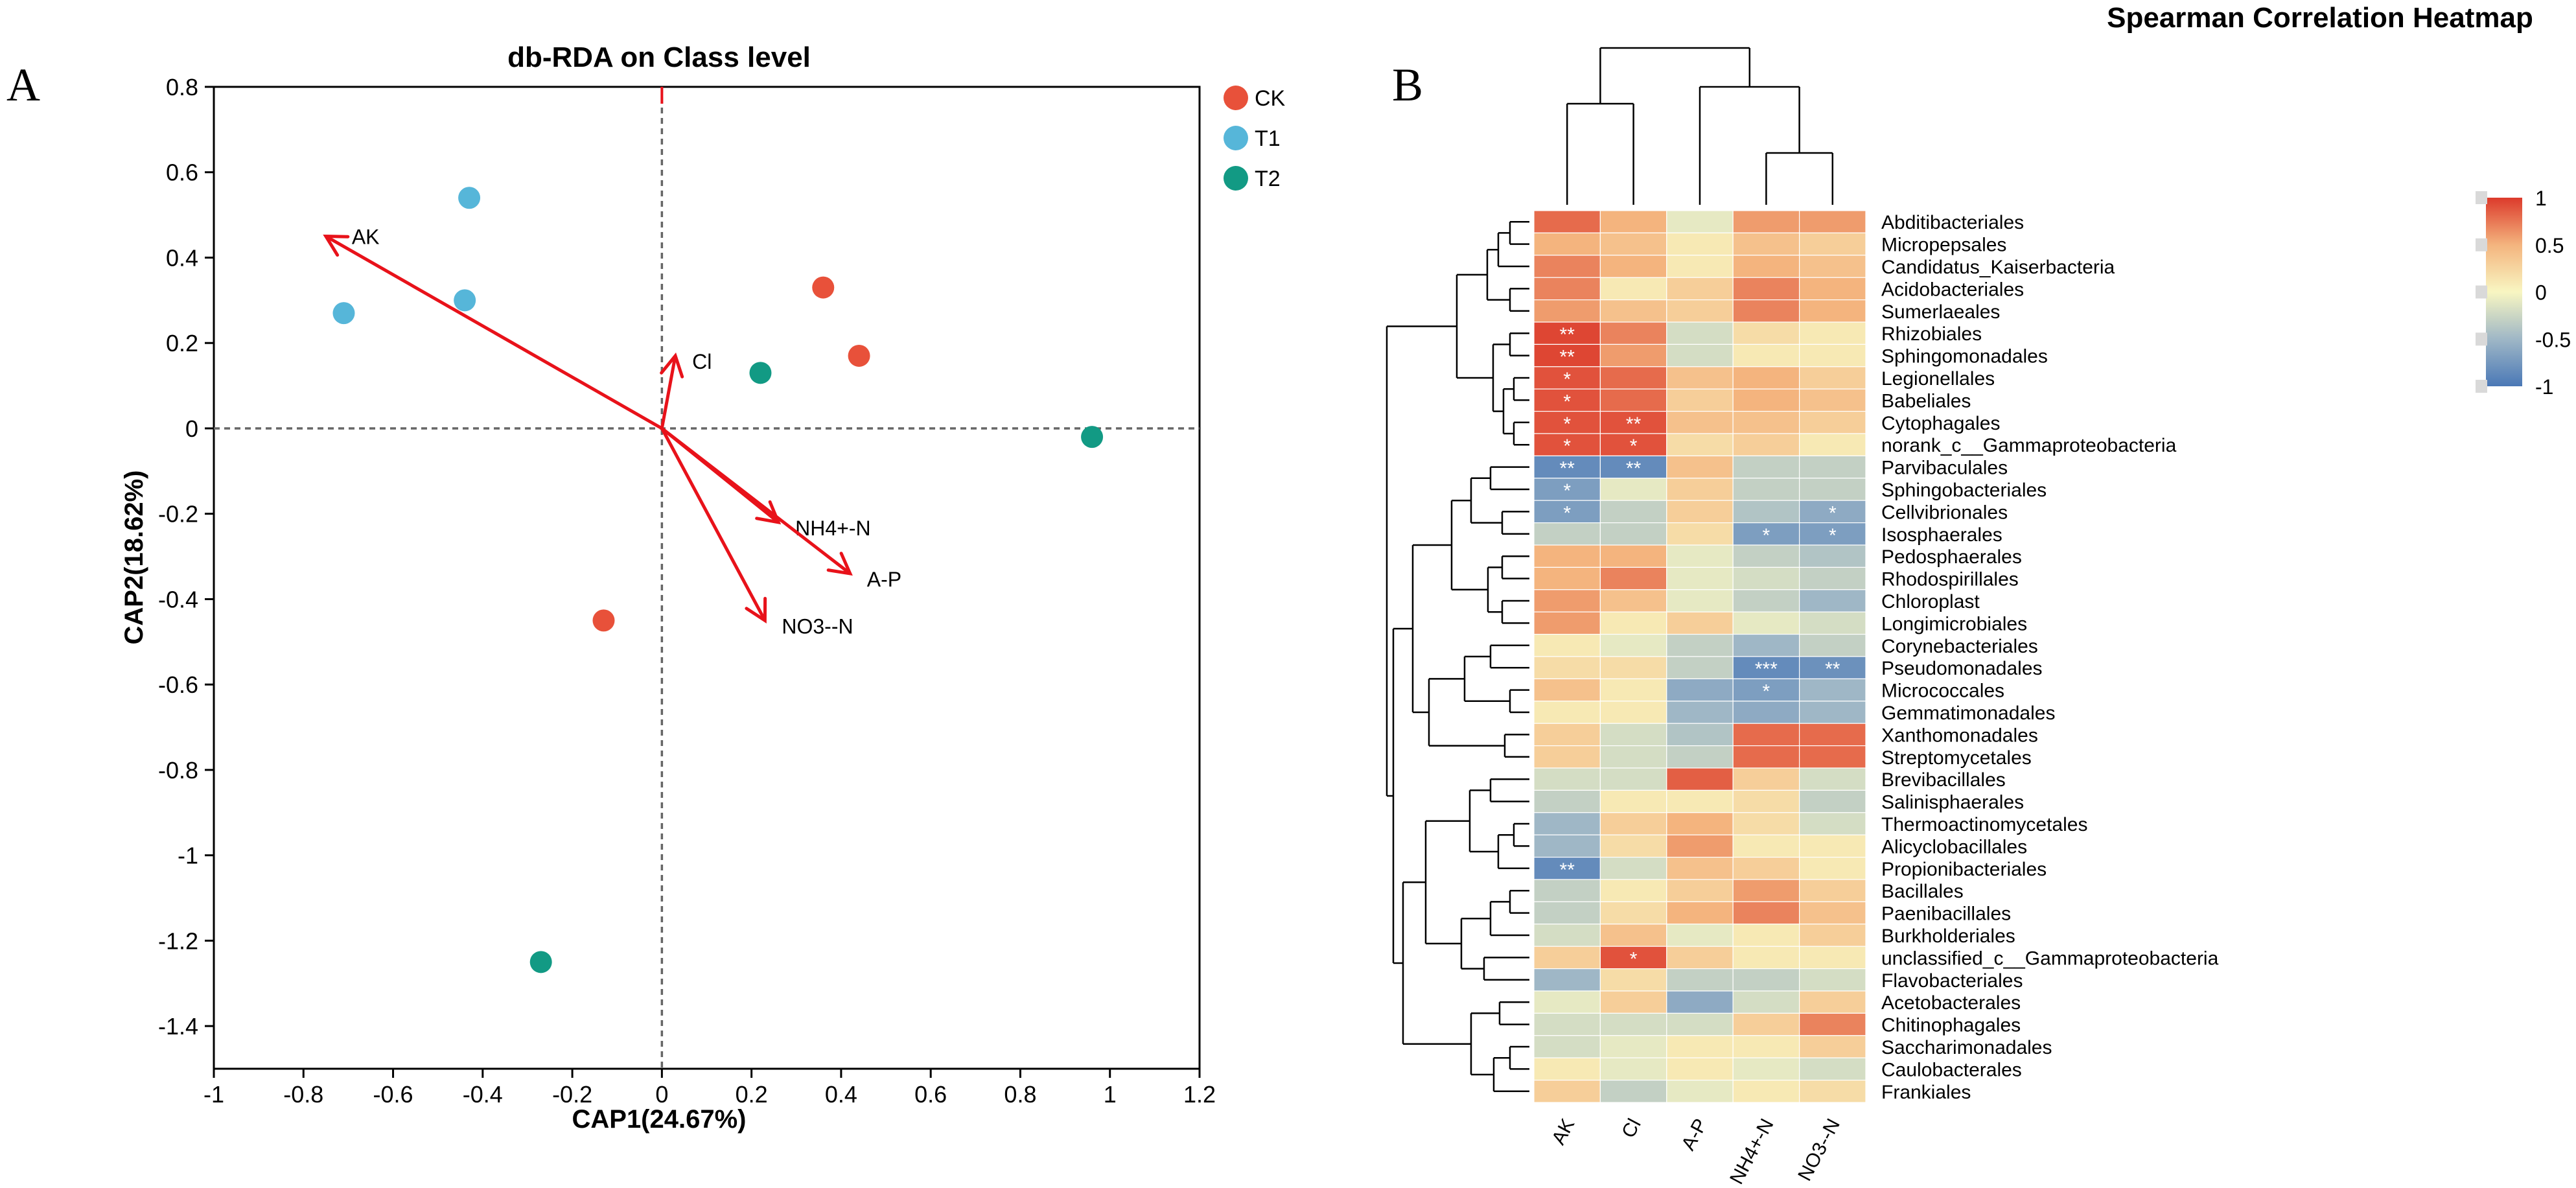  Describe the element at coordinates (178, 940) in the screenshot. I see `y-tick-label: -1.2` at that location.